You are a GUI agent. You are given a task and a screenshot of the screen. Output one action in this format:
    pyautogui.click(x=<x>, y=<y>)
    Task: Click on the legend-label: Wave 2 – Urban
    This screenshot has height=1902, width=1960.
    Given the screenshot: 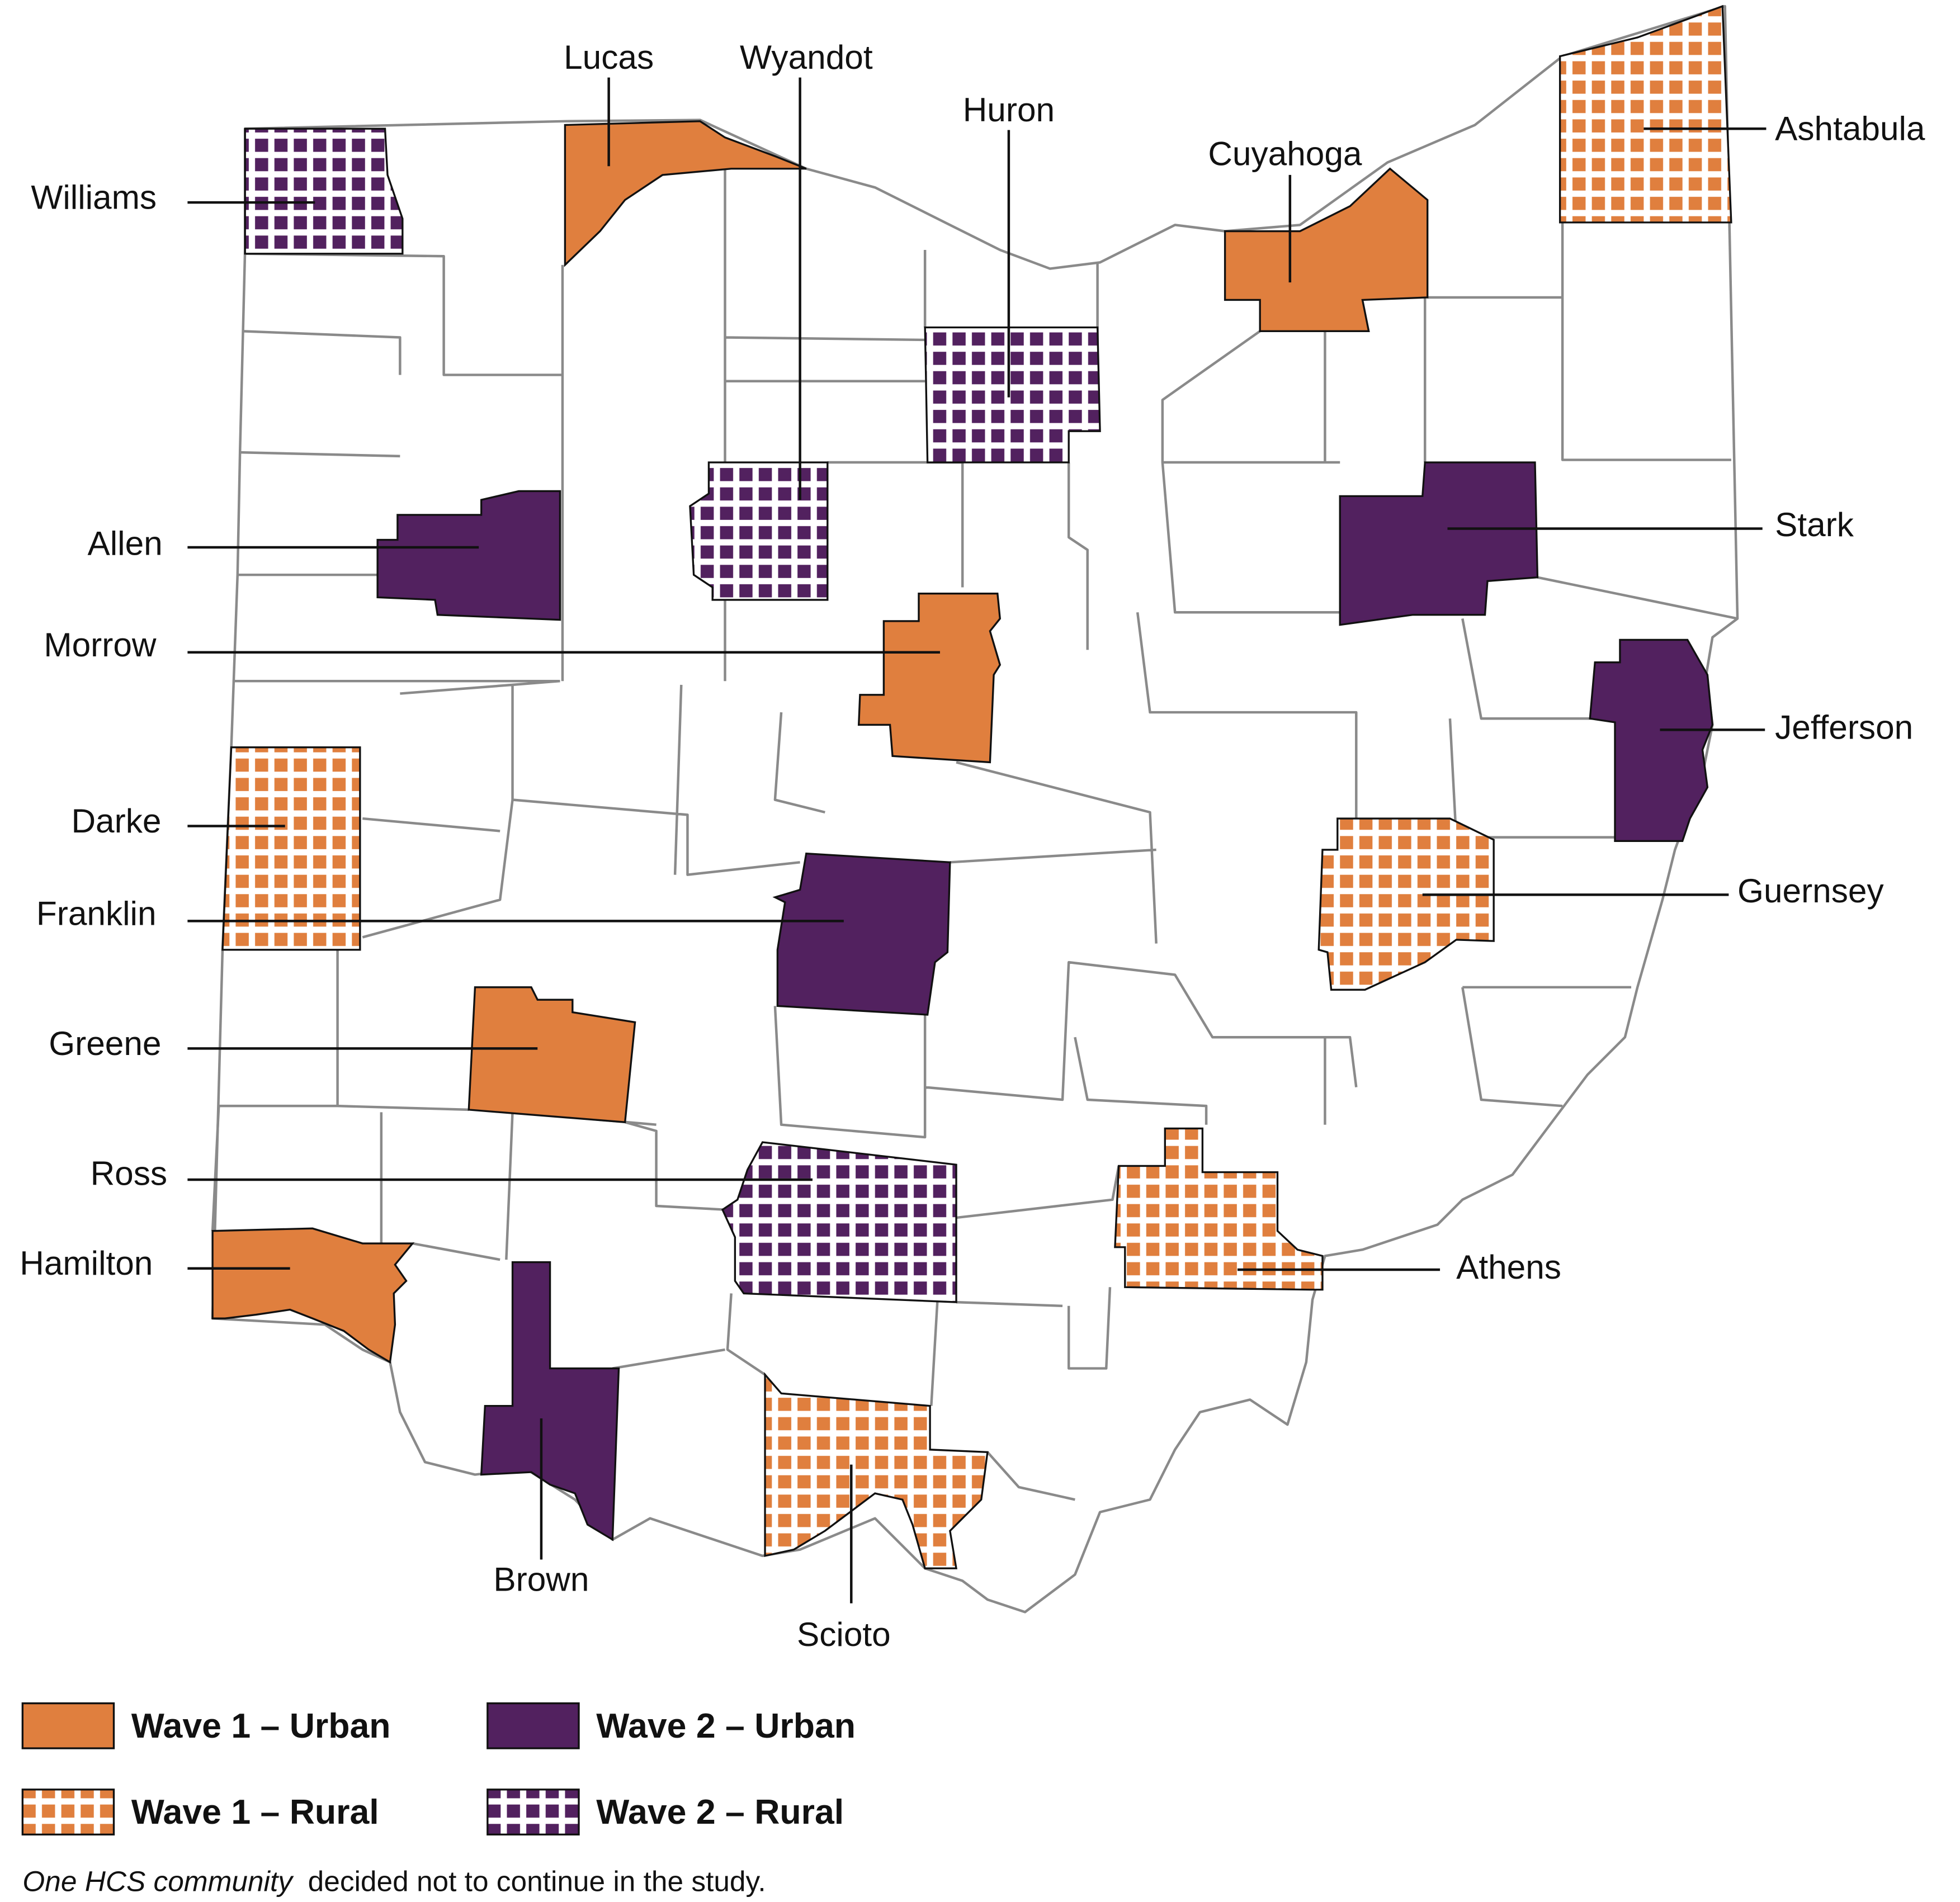 What is the action you would take?
    pyautogui.click(x=726, y=1726)
    